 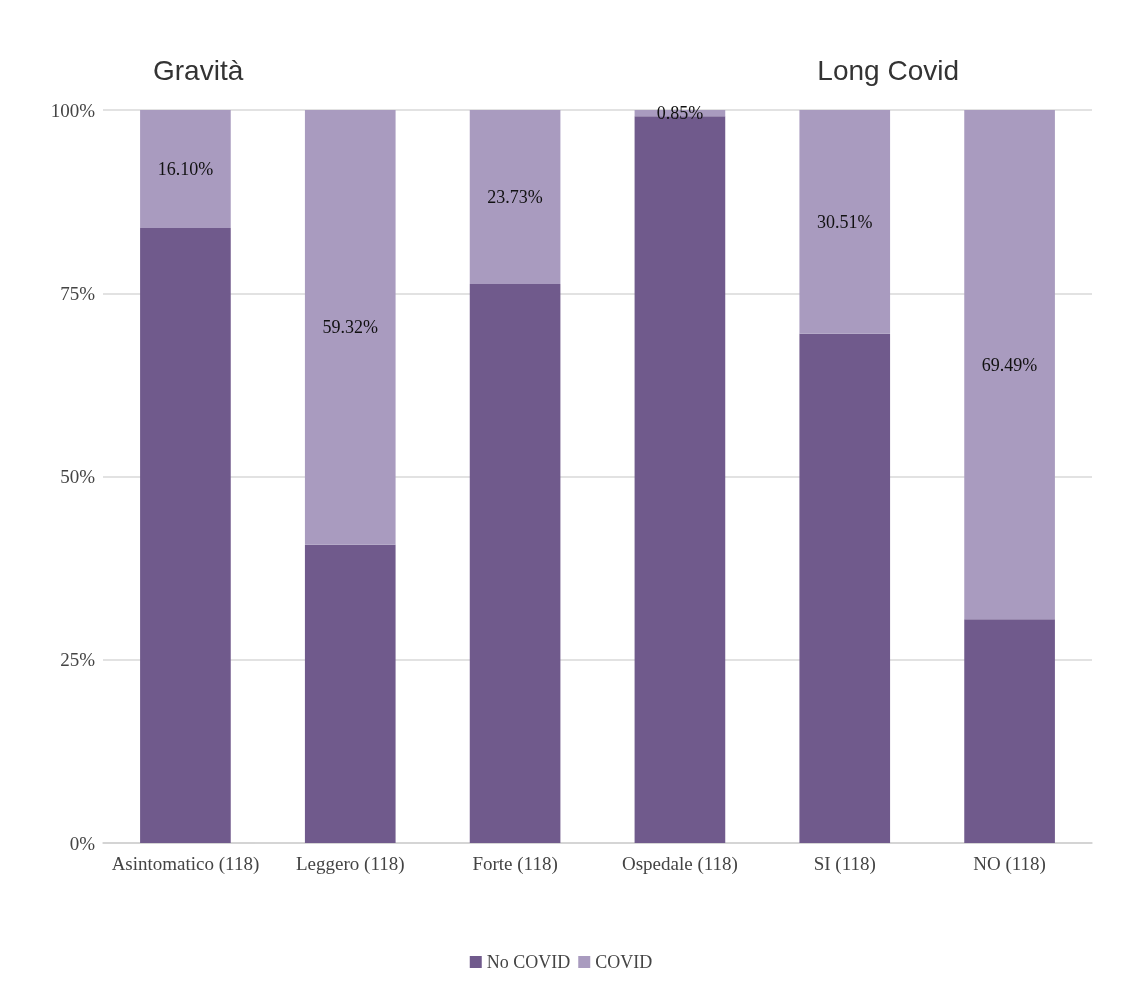 I want to click on x-tick-label: NO (118), so click(x=1009, y=863).